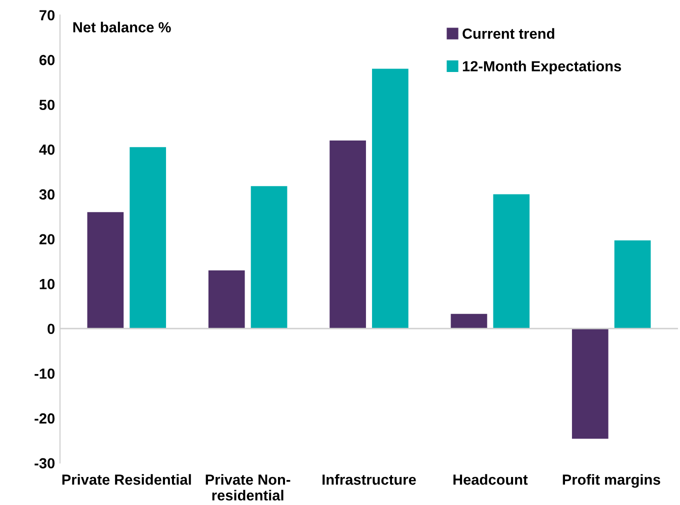  Describe the element at coordinates (47, 60) in the screenshot. I see `y-tick-label: 60` at that location.